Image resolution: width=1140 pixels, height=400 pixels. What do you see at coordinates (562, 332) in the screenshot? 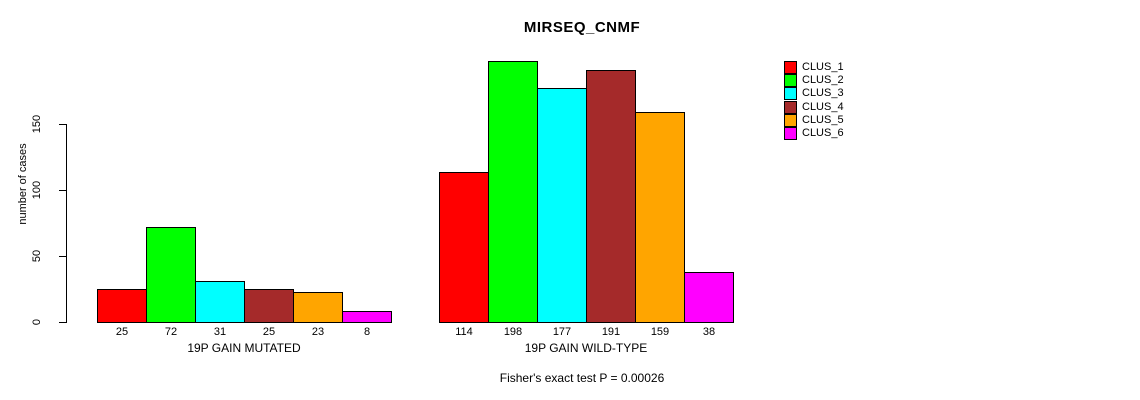
I see `bar-value-label: 177` at bounding box center [562, 332].